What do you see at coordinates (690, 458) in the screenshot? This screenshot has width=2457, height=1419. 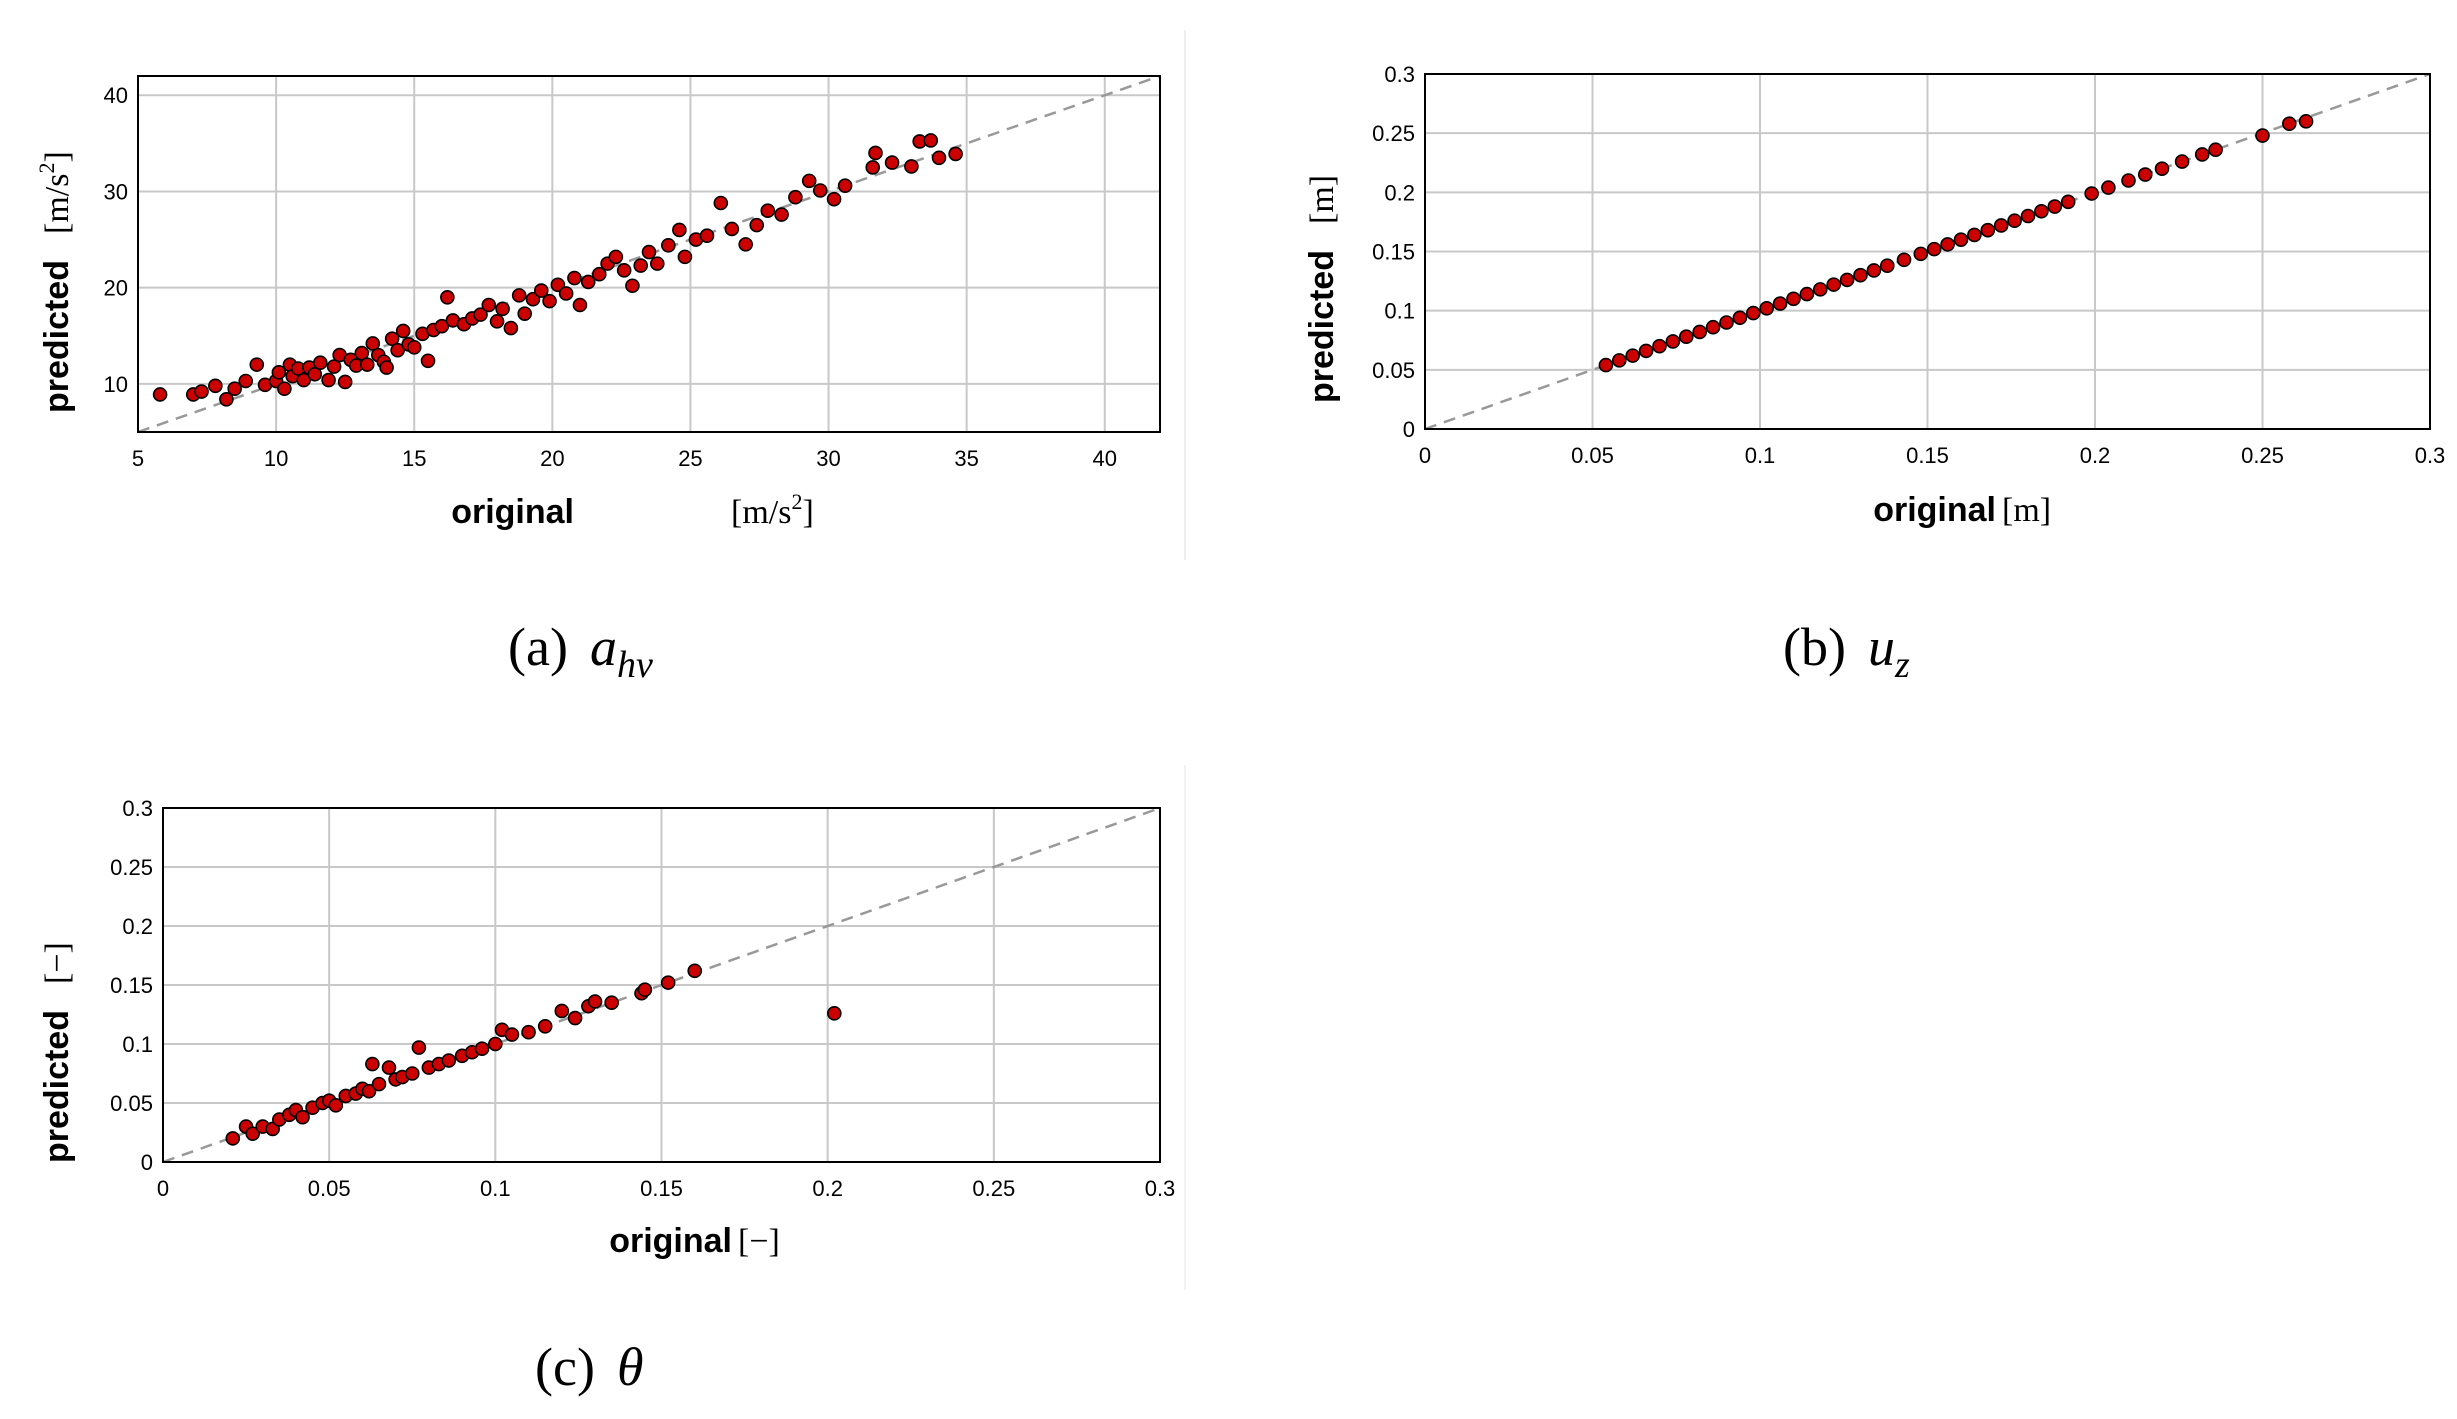 I see `x-tick-label: 25` at bounding box center [690, 458].